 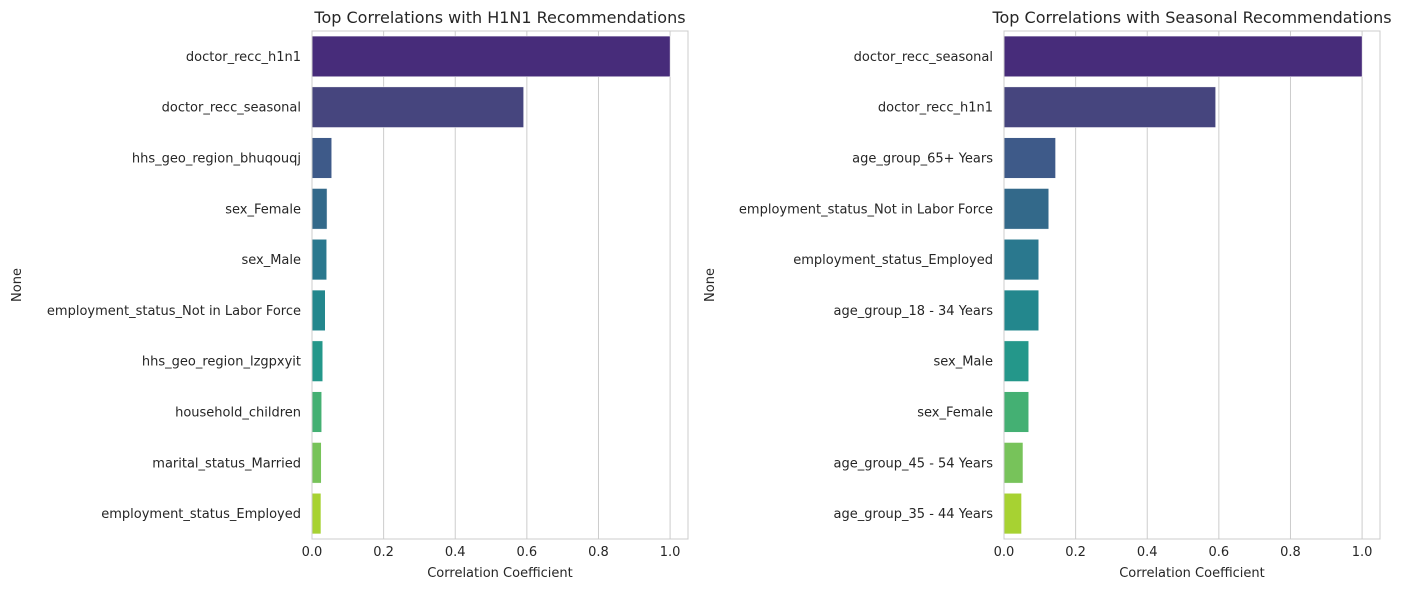 What do you see at coordinates (914, 514) in the screenshot?
I see `category-label: age_group_35 - 44 Years` at bounding box center [914, 514].